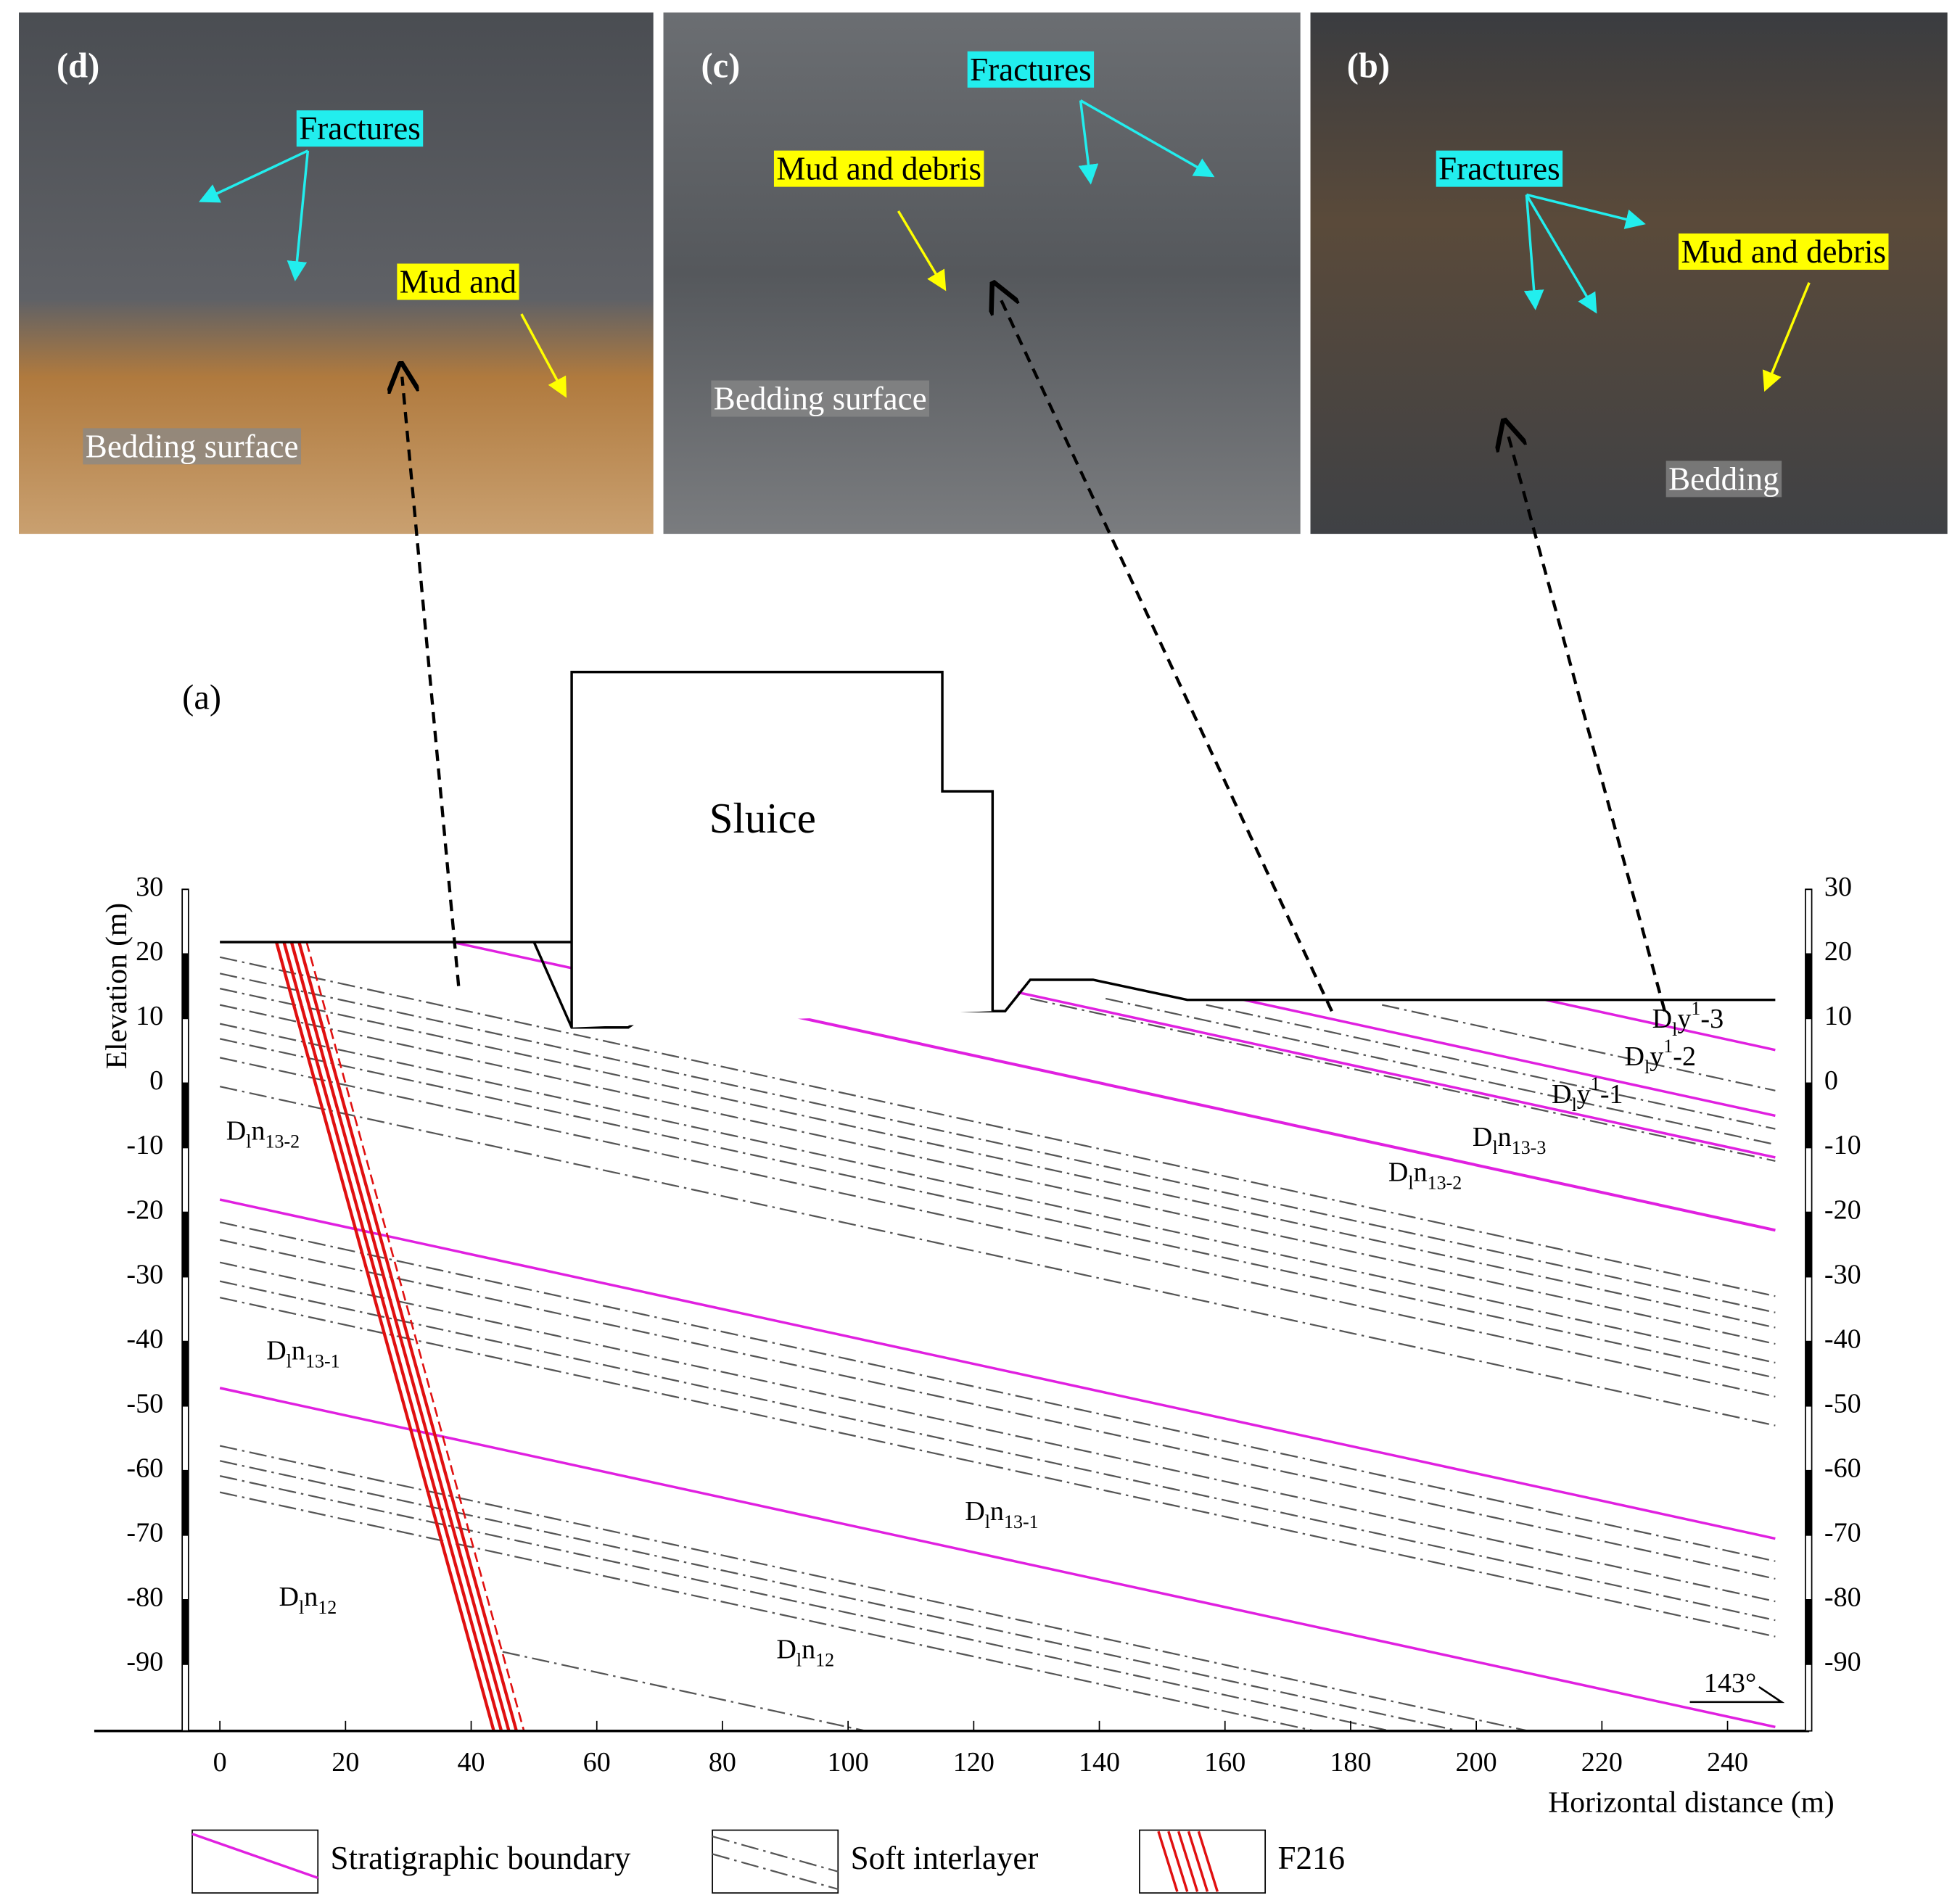 The width and height of the screenshot is (1960, 1903). Describe the element at coordinates (156, 1080) in the screenshot. I see `y-tick-label: 0` at that location.